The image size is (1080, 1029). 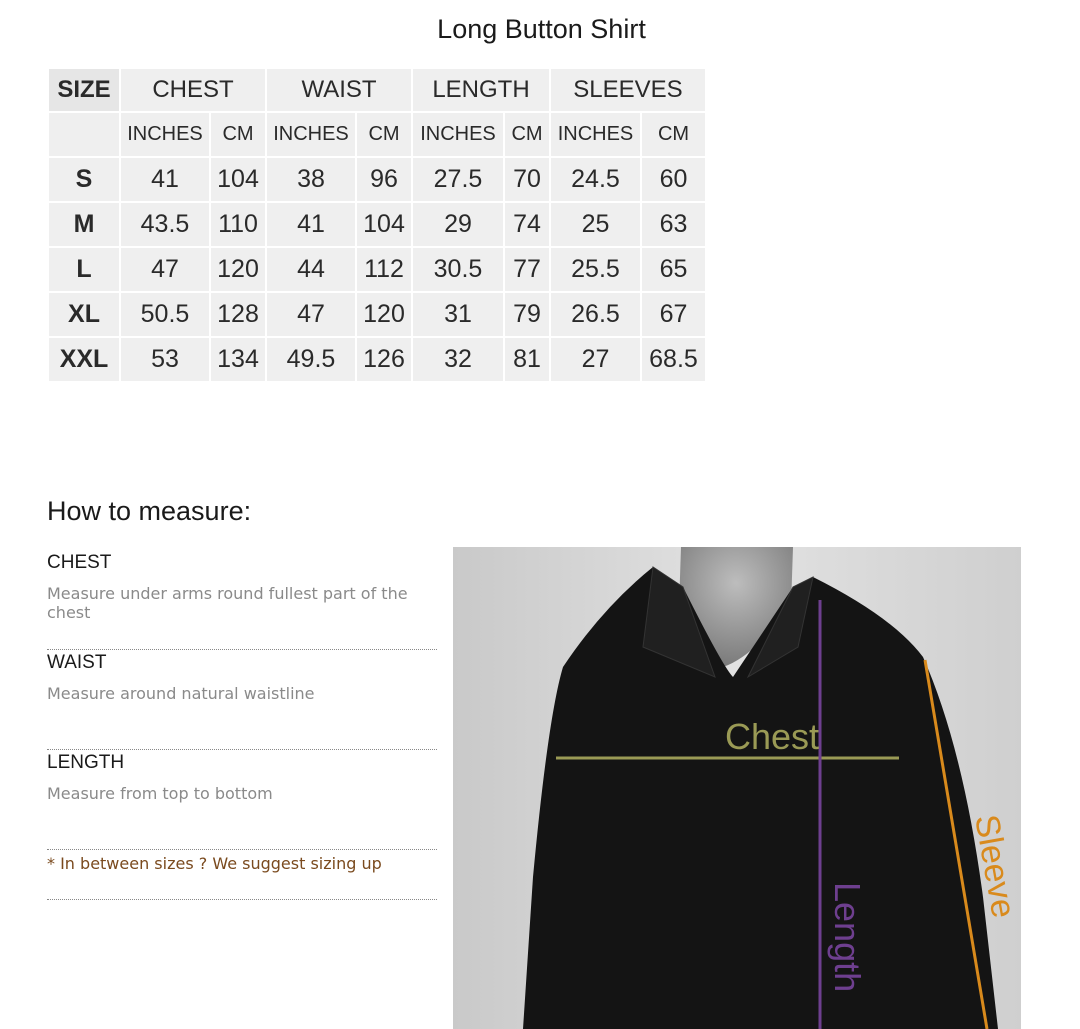 I want to click on value-cell: 32, so click(x=458, y=359).